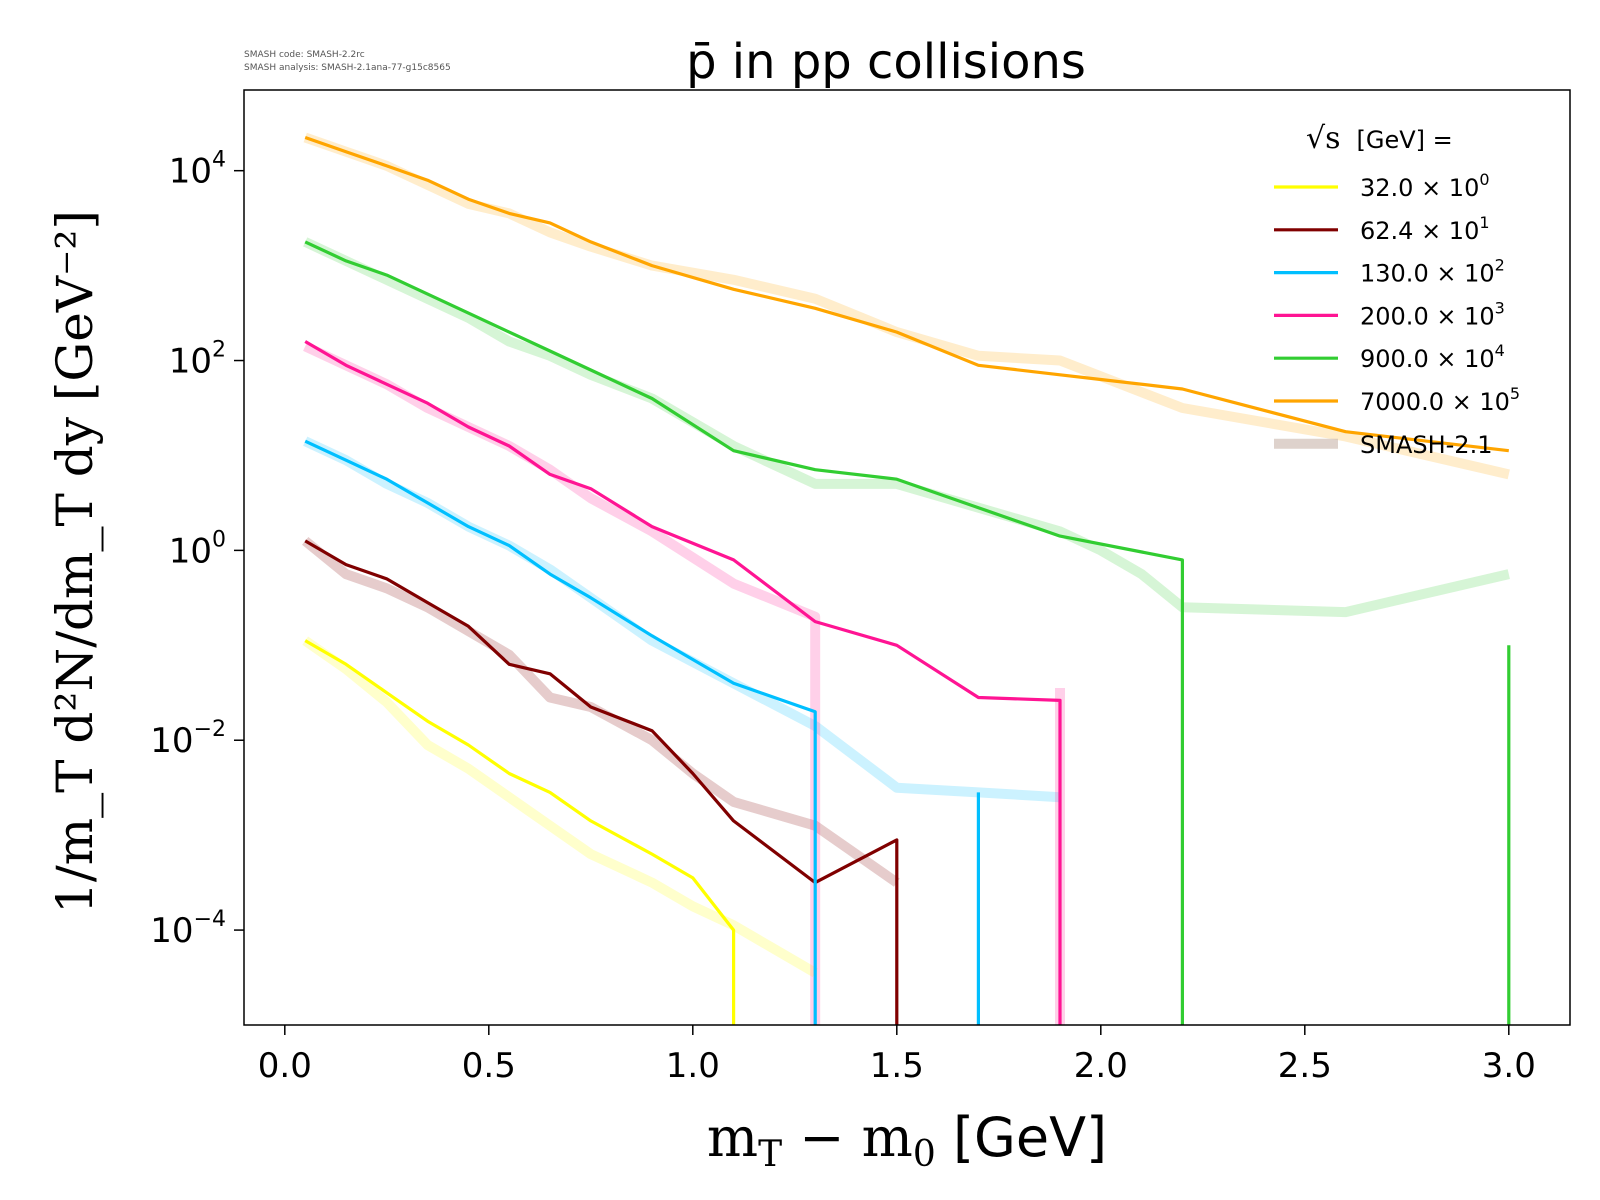 This screenshot has width=1600, height=1200. Describe the element at coordinates (188, 739) in the screenshot. I see `y-tick-label-3: 10⁻²` at that location.